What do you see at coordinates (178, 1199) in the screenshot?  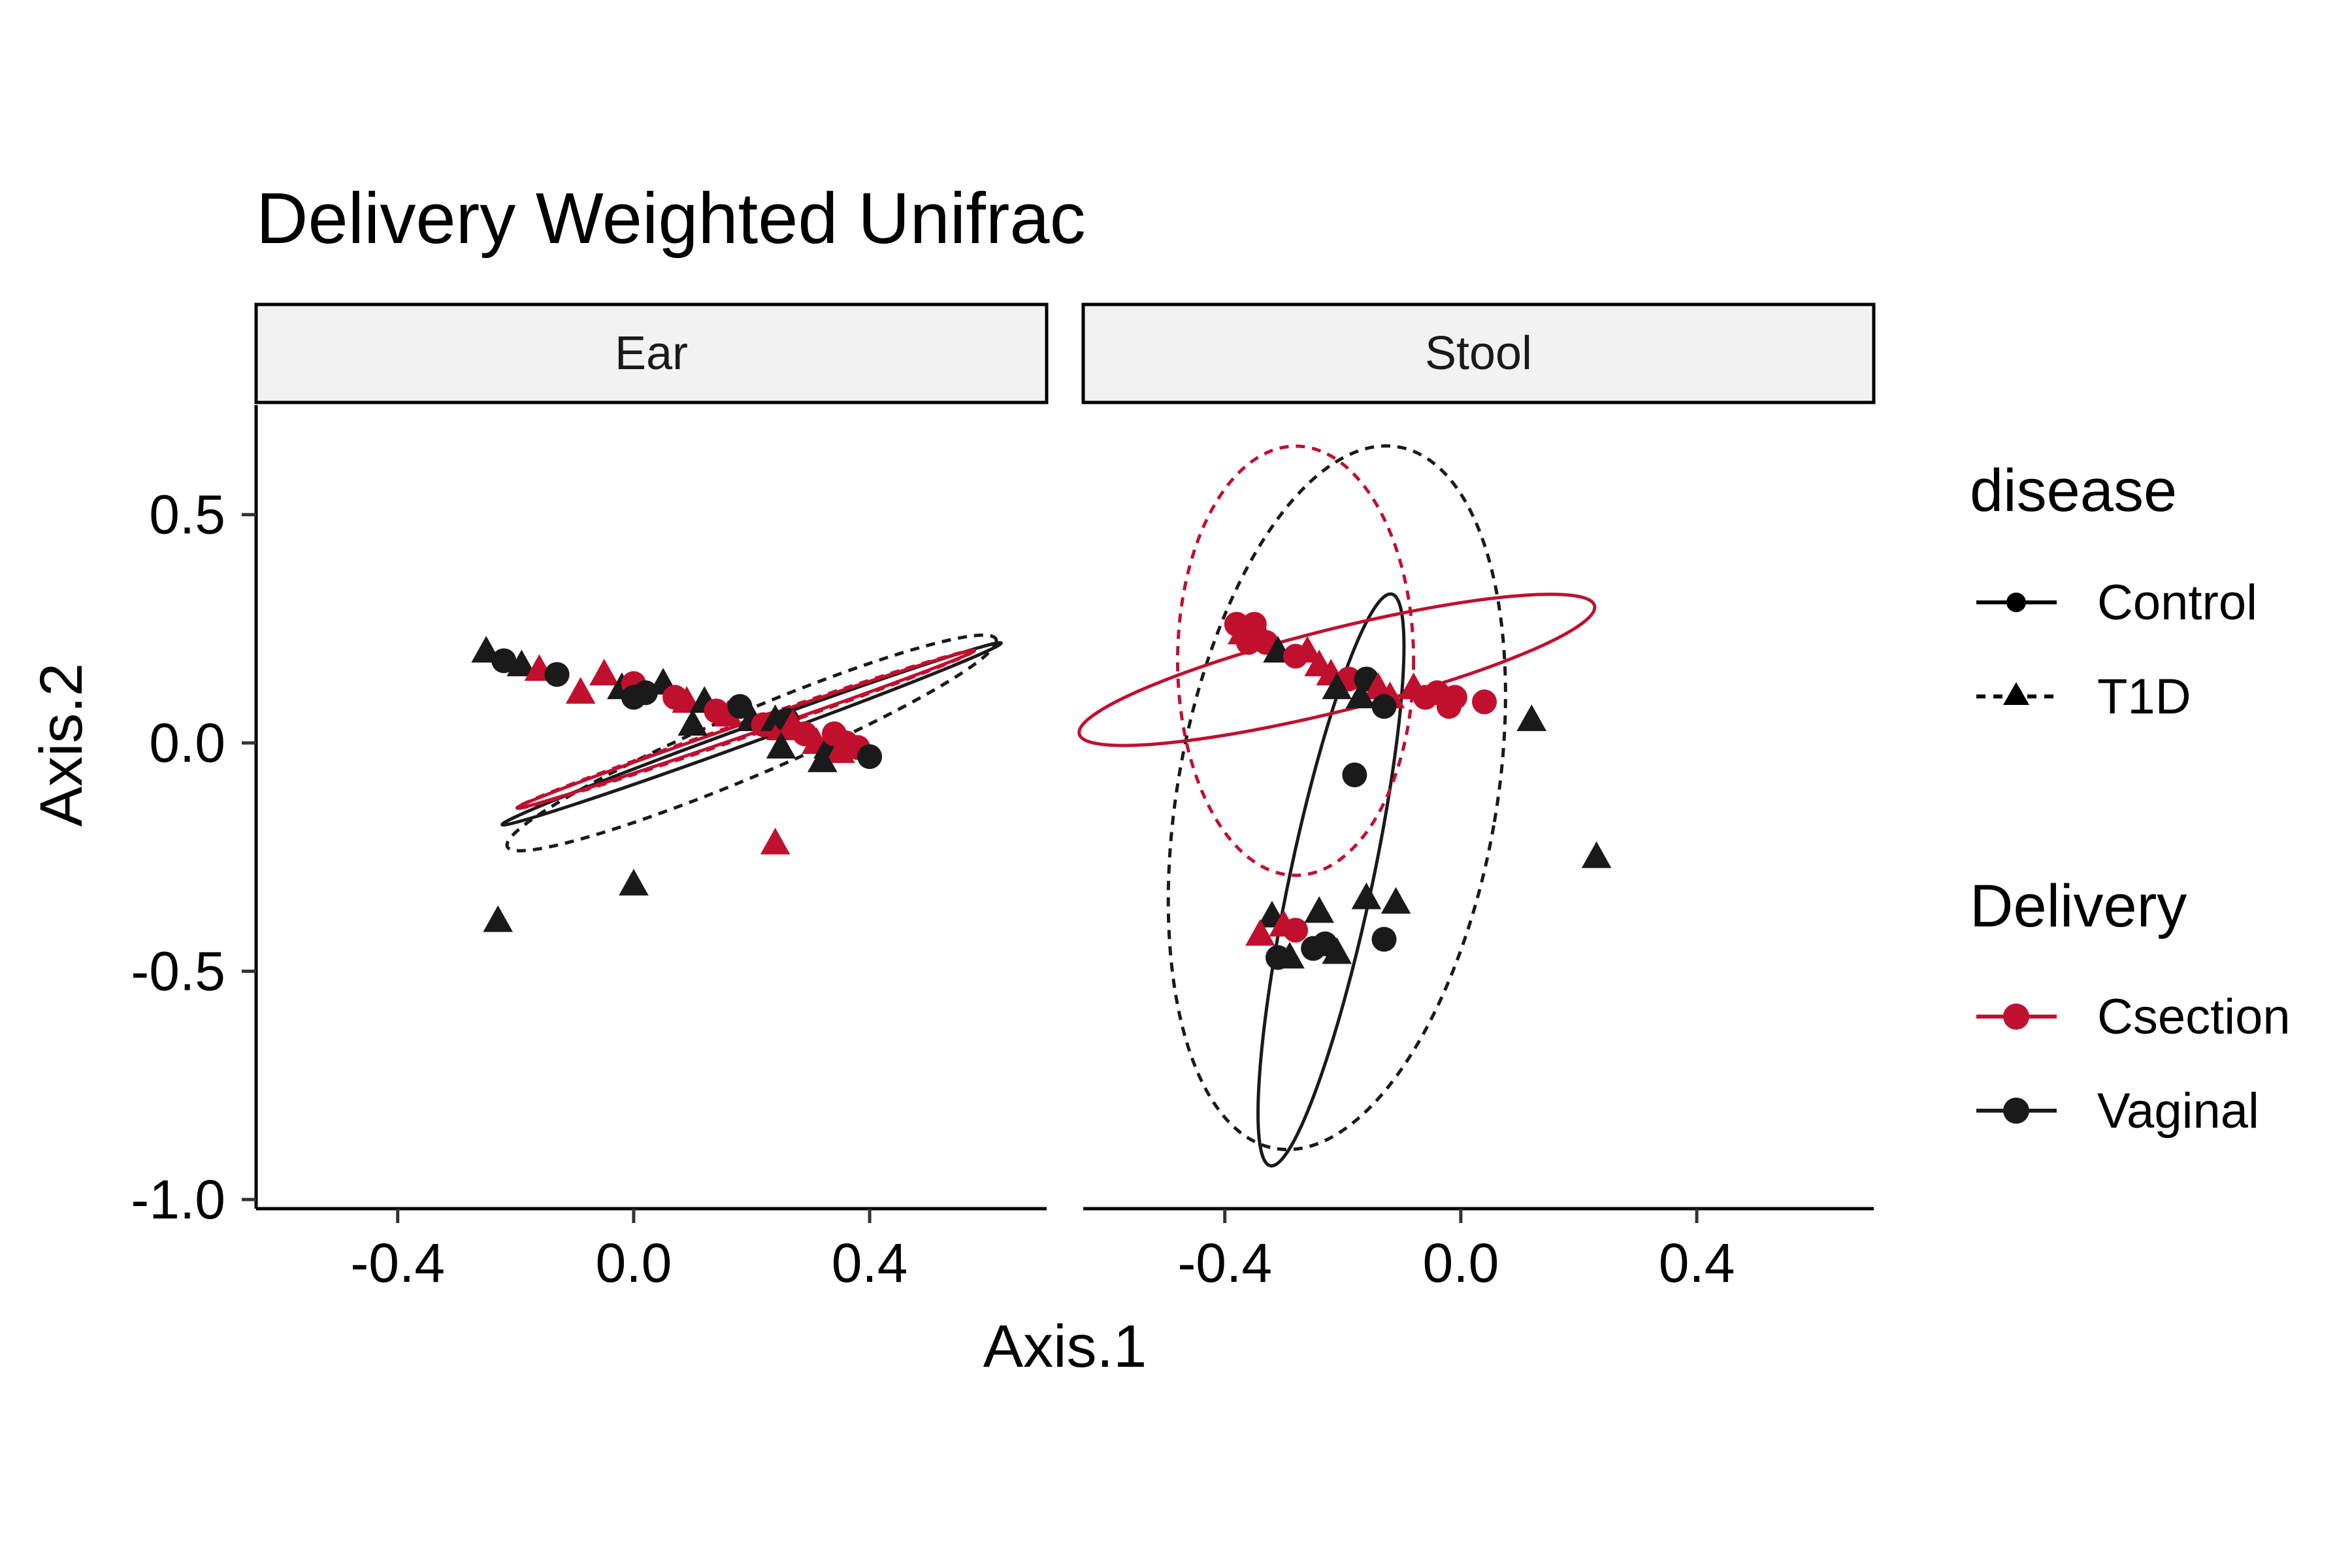 I see `y-tick-label: -1.0` at bounding box center [178, 1199].